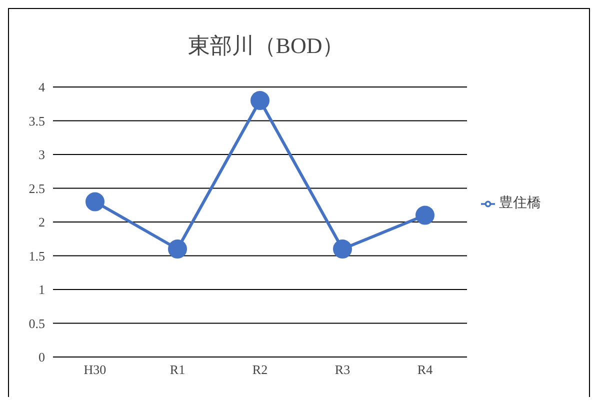 The height and width of the screenshot is (401, 595). What do you see at coordinates (41, 357) in the screenshot?
I see `y-tick-label: 0` at bounding box center [41, 357].